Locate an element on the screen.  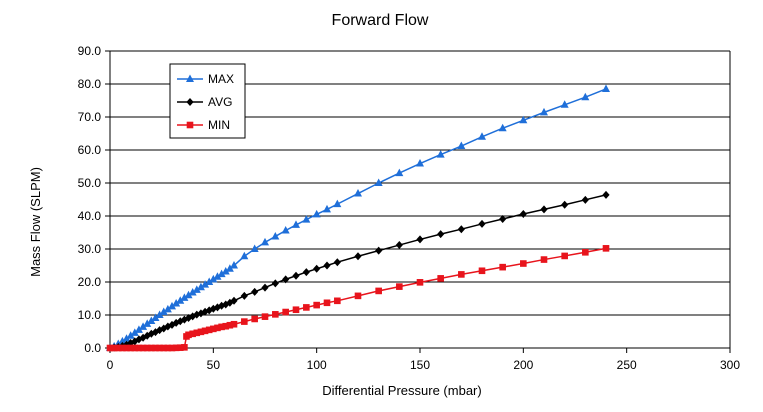
x-tick-label: 0 is located at coordinates (110, 365).